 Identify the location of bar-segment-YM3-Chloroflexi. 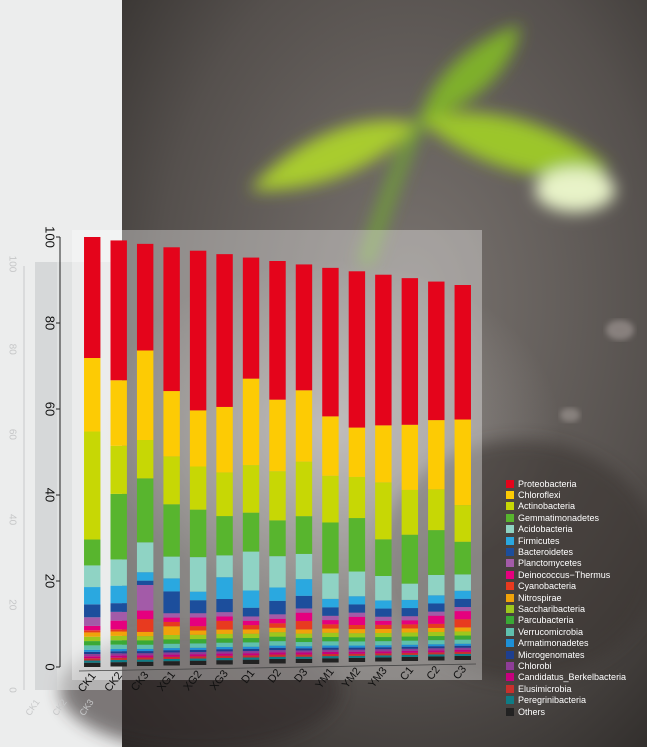
(383, 454).